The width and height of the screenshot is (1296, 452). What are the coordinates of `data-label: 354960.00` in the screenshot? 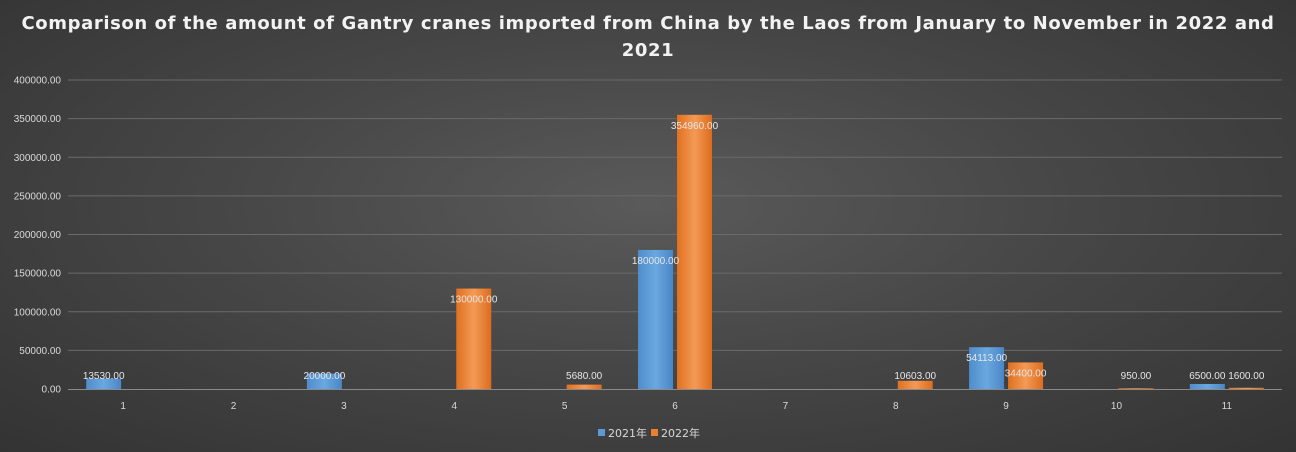 It's located at (695, 126).